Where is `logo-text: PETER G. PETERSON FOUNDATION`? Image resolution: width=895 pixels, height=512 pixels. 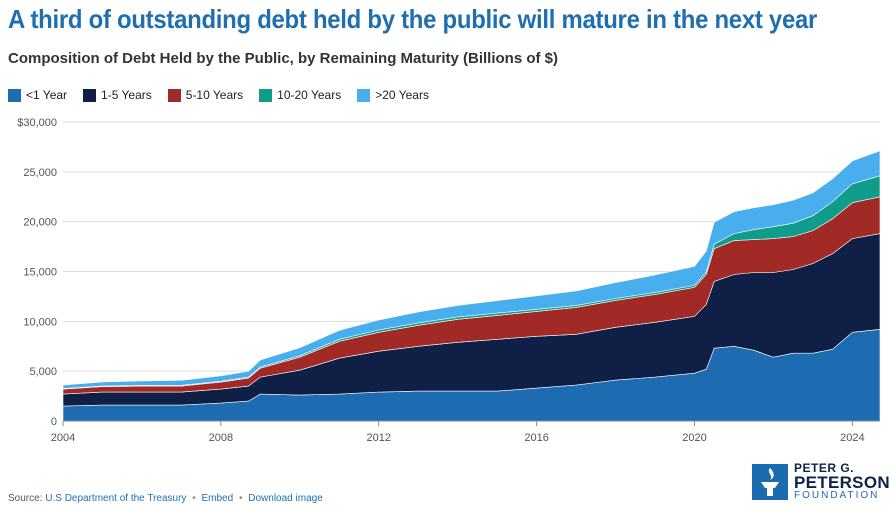
logo-text: PETER G. PETERSON FOUNDATION is located at coordinates (842, 481).